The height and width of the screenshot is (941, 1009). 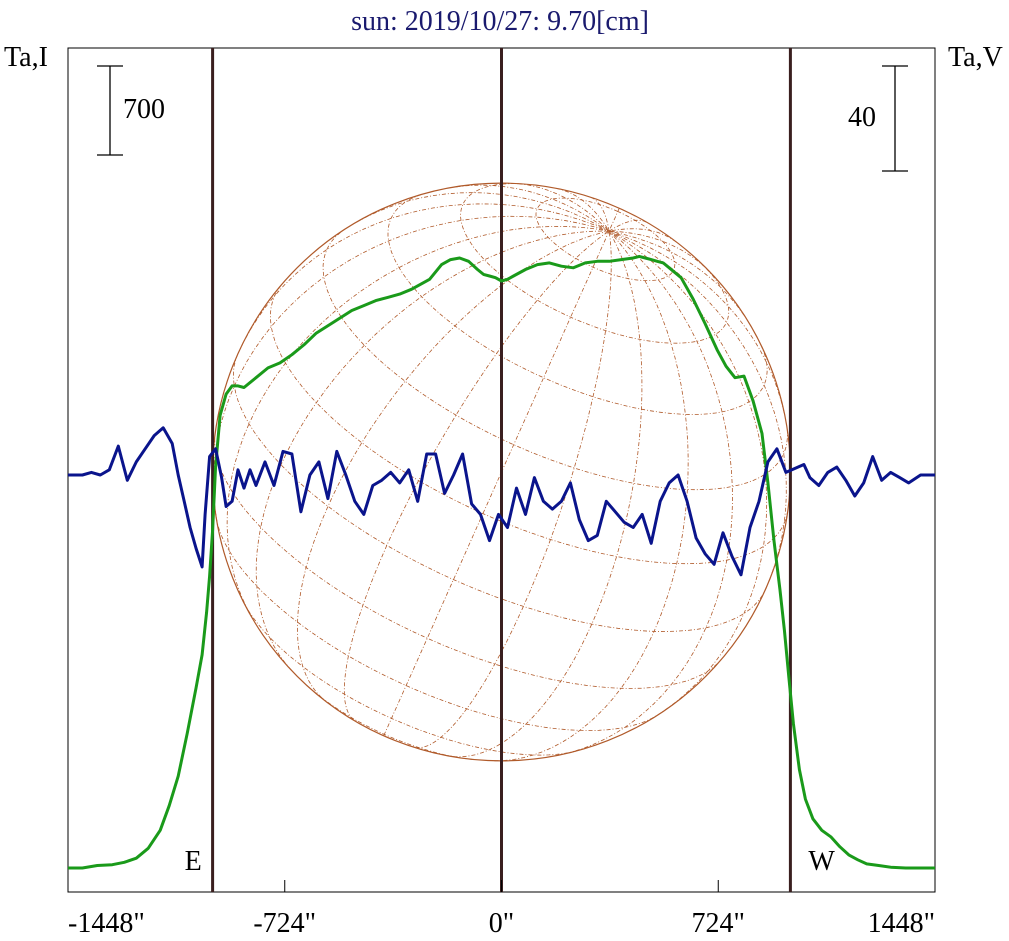 What do you see at coordinates (501, 923) in the screenshot?
I see `x-tick-label: 0"` at bounding box center [501, 923].